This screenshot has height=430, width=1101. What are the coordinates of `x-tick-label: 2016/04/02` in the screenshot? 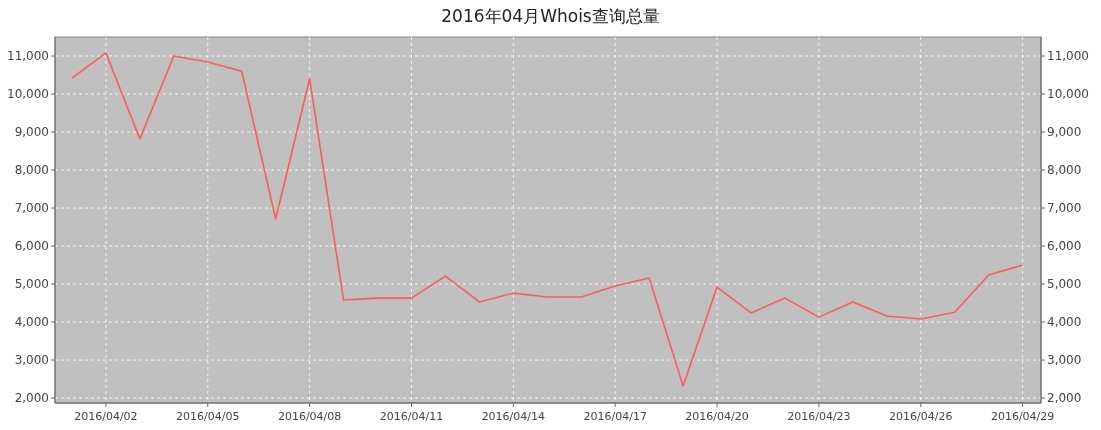 It's located at (106, 416).